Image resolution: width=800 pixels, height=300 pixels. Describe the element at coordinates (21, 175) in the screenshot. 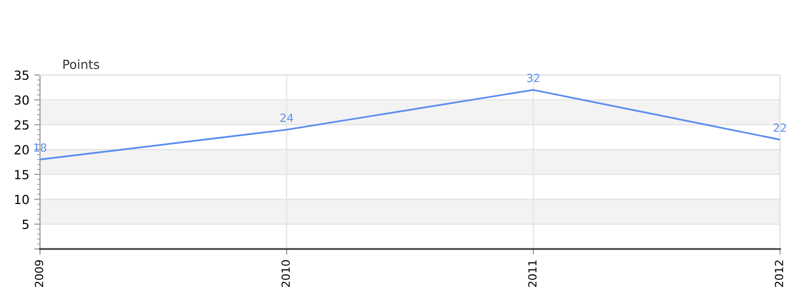

I see `y-tick-label: 15` at that location.